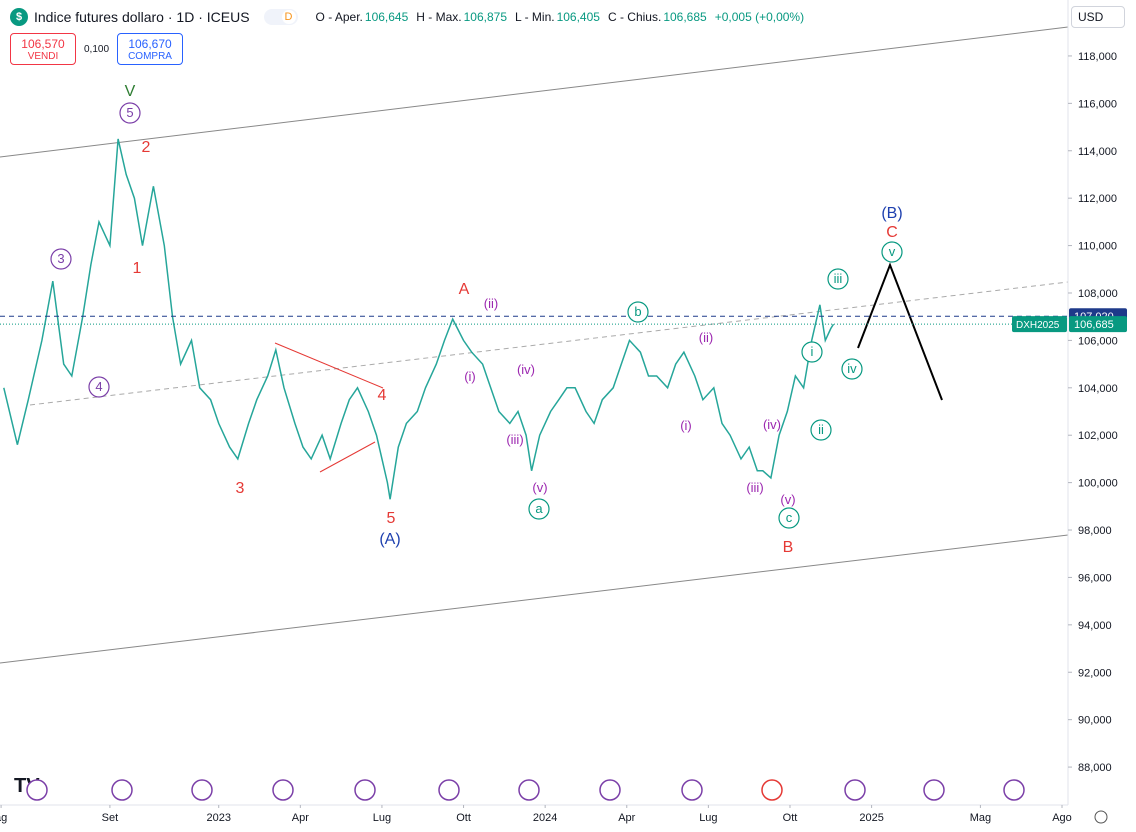 This screenshot has height=832, width=1136. I want to click on currency-select: USD, so click(1098, 17).